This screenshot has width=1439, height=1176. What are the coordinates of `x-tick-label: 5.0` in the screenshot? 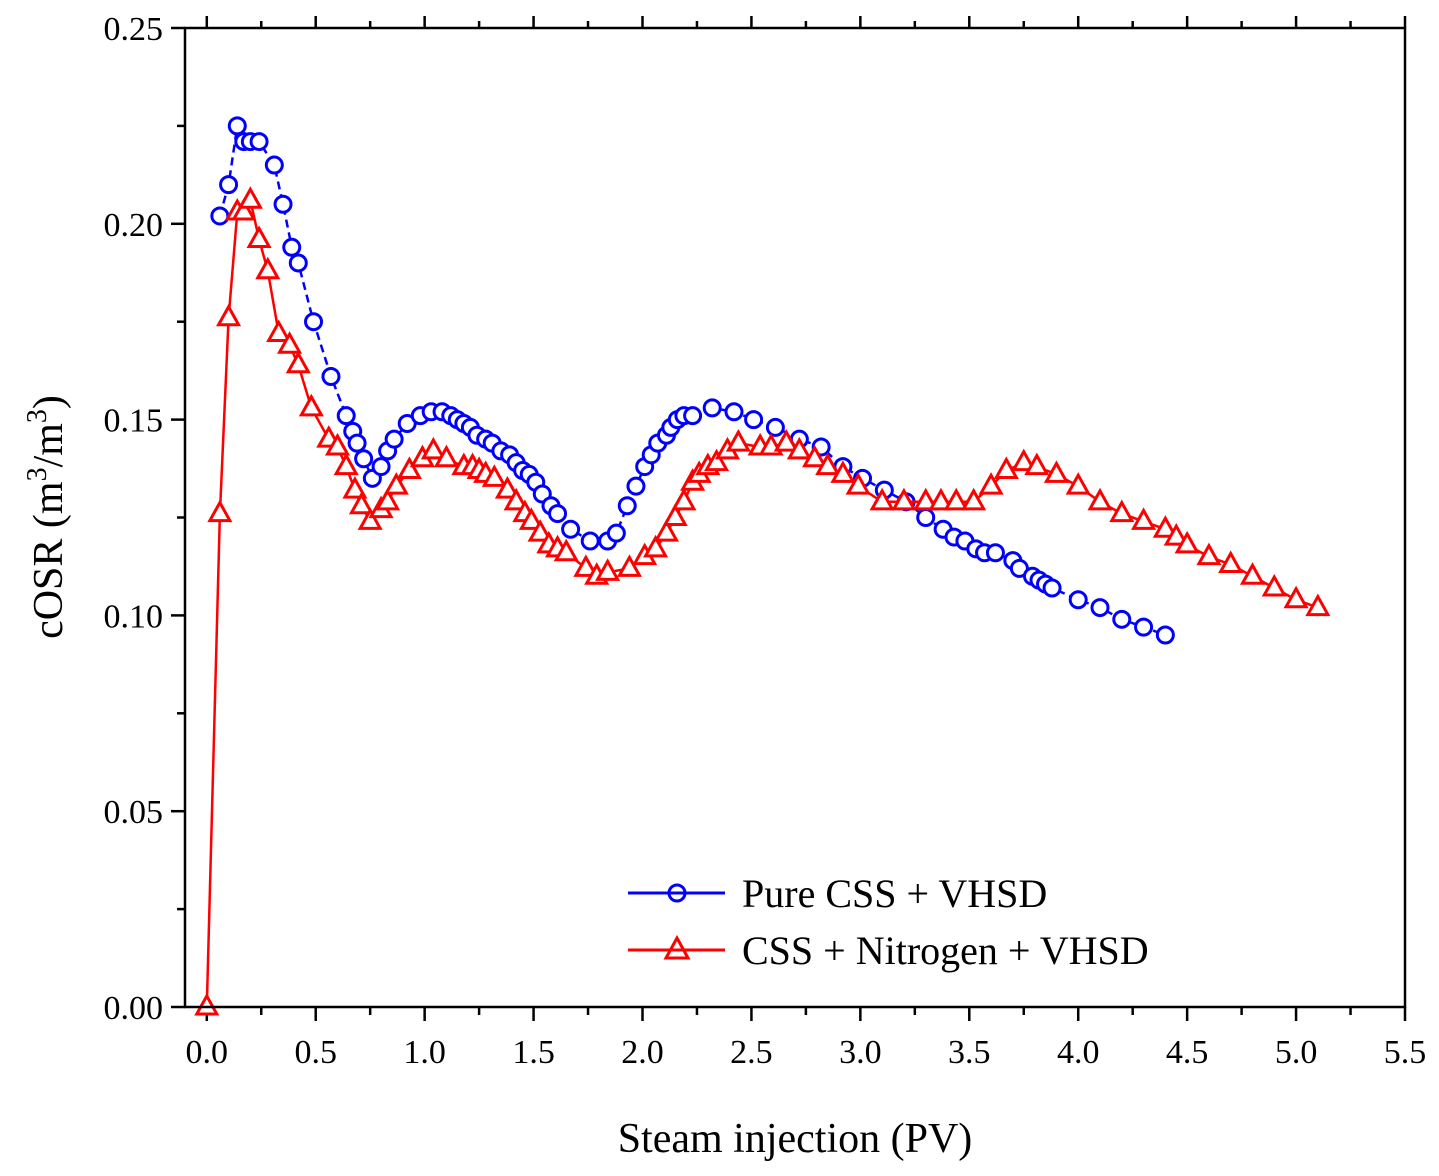 It's located at (1296, 1052).